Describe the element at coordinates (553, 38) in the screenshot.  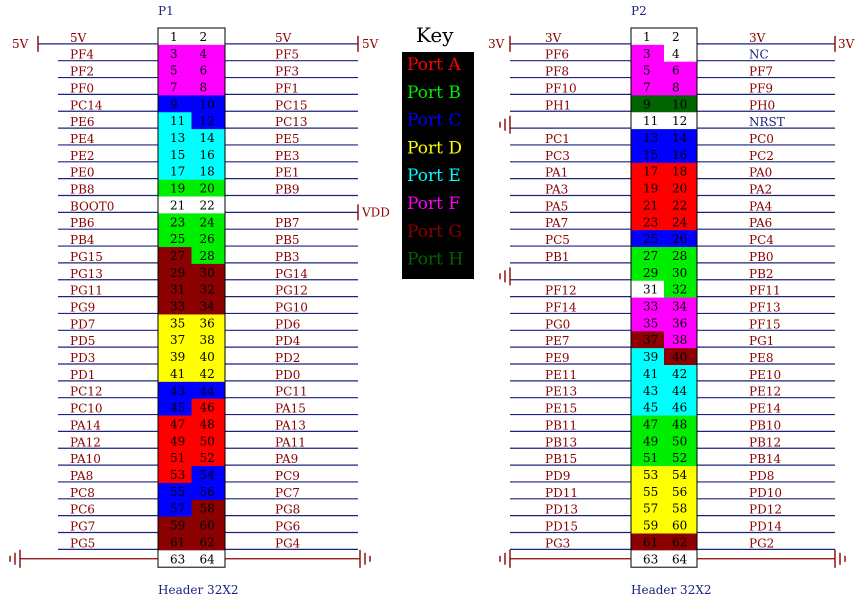
I see `pin-label-left: 3V` at that location.